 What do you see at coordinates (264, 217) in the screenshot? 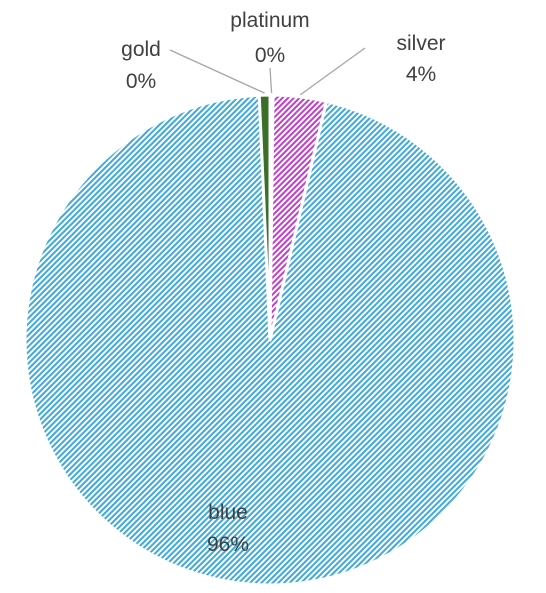
I see `pie-slice-gold` at bounding box center [264, 217].